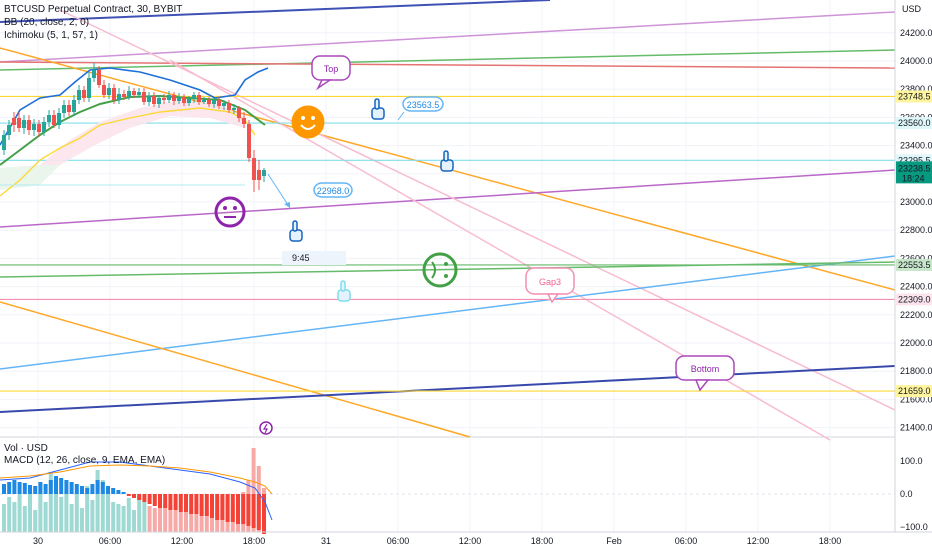 This screenshot has height=550, width=932. I want to click on callout-lower-line, so click(279, 191).